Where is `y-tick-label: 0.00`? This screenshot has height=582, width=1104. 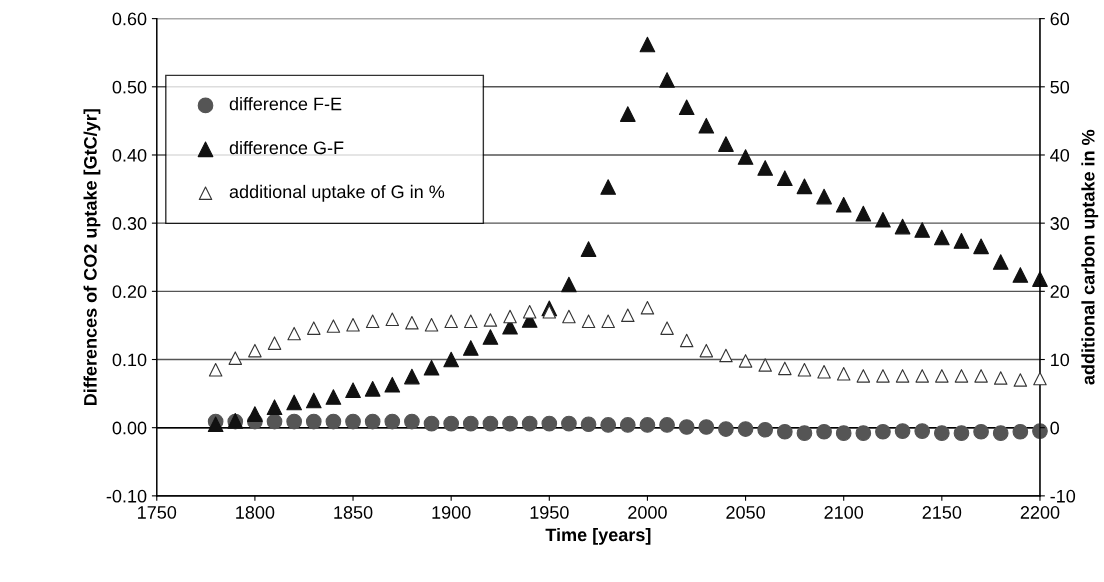
y-tick-label: 0.00 is located at coordinates (129, 428).